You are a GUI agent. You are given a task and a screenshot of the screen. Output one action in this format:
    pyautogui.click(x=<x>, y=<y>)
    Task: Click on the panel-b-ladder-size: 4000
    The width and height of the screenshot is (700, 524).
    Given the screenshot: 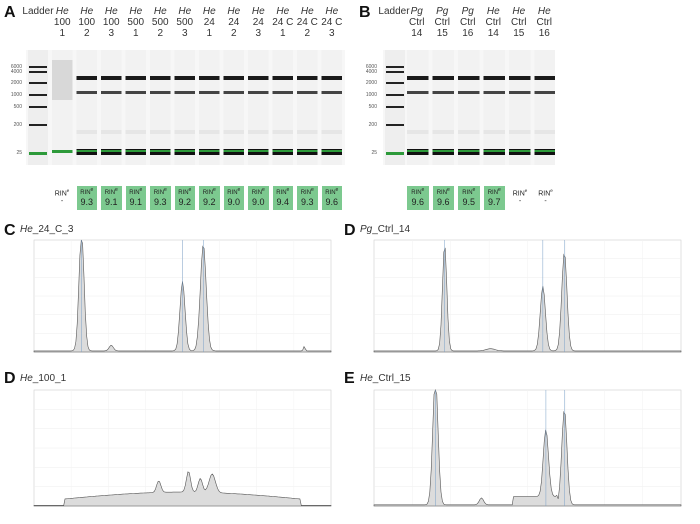 What is the action you would take?
    pyautogui.click(x=371, y=72)
    